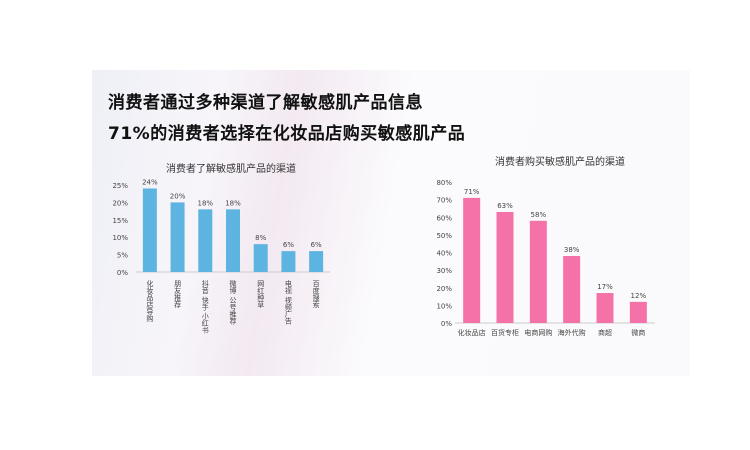  Describe the element at coordinates (638, 332) in the screenshot. I see `x-tick-label: 微商` at that location.